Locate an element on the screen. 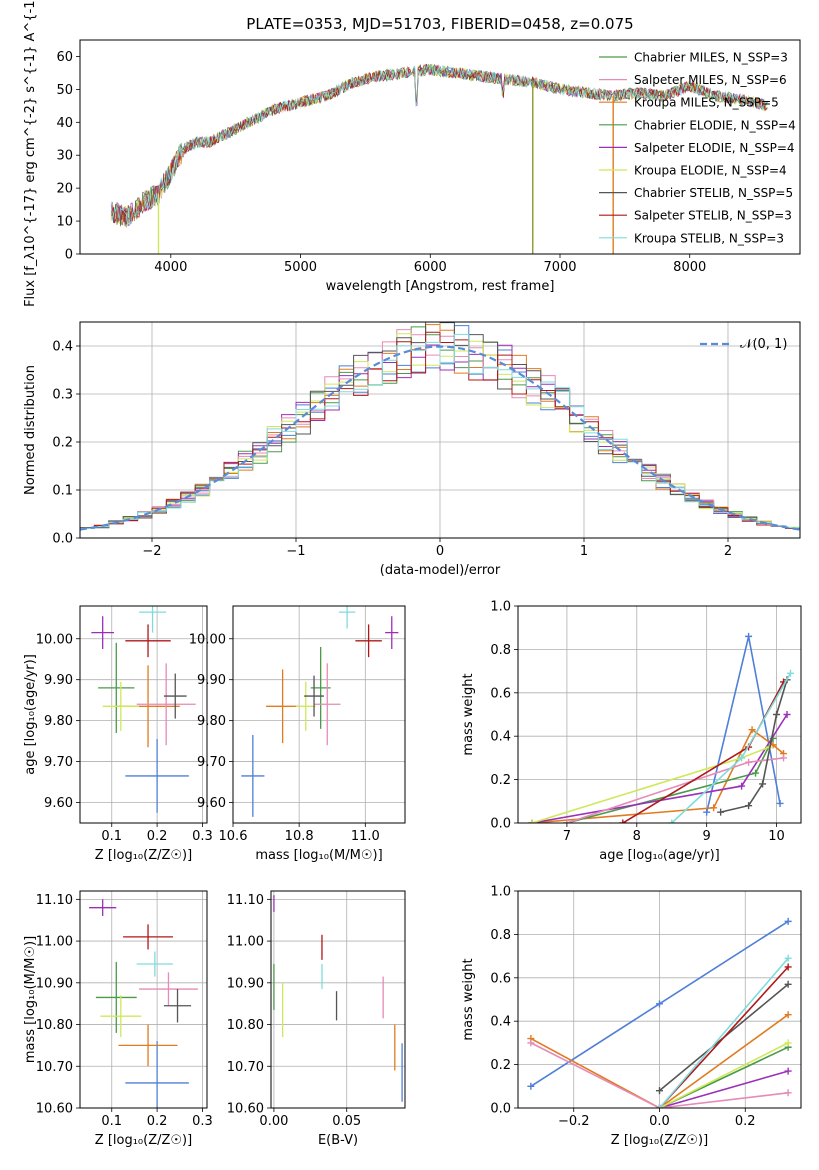 The width and height of the screenshot is (819, 1170). legend-label: Chabrier ELODIE, N_SSP=4 is located at coordinates (715, 125).